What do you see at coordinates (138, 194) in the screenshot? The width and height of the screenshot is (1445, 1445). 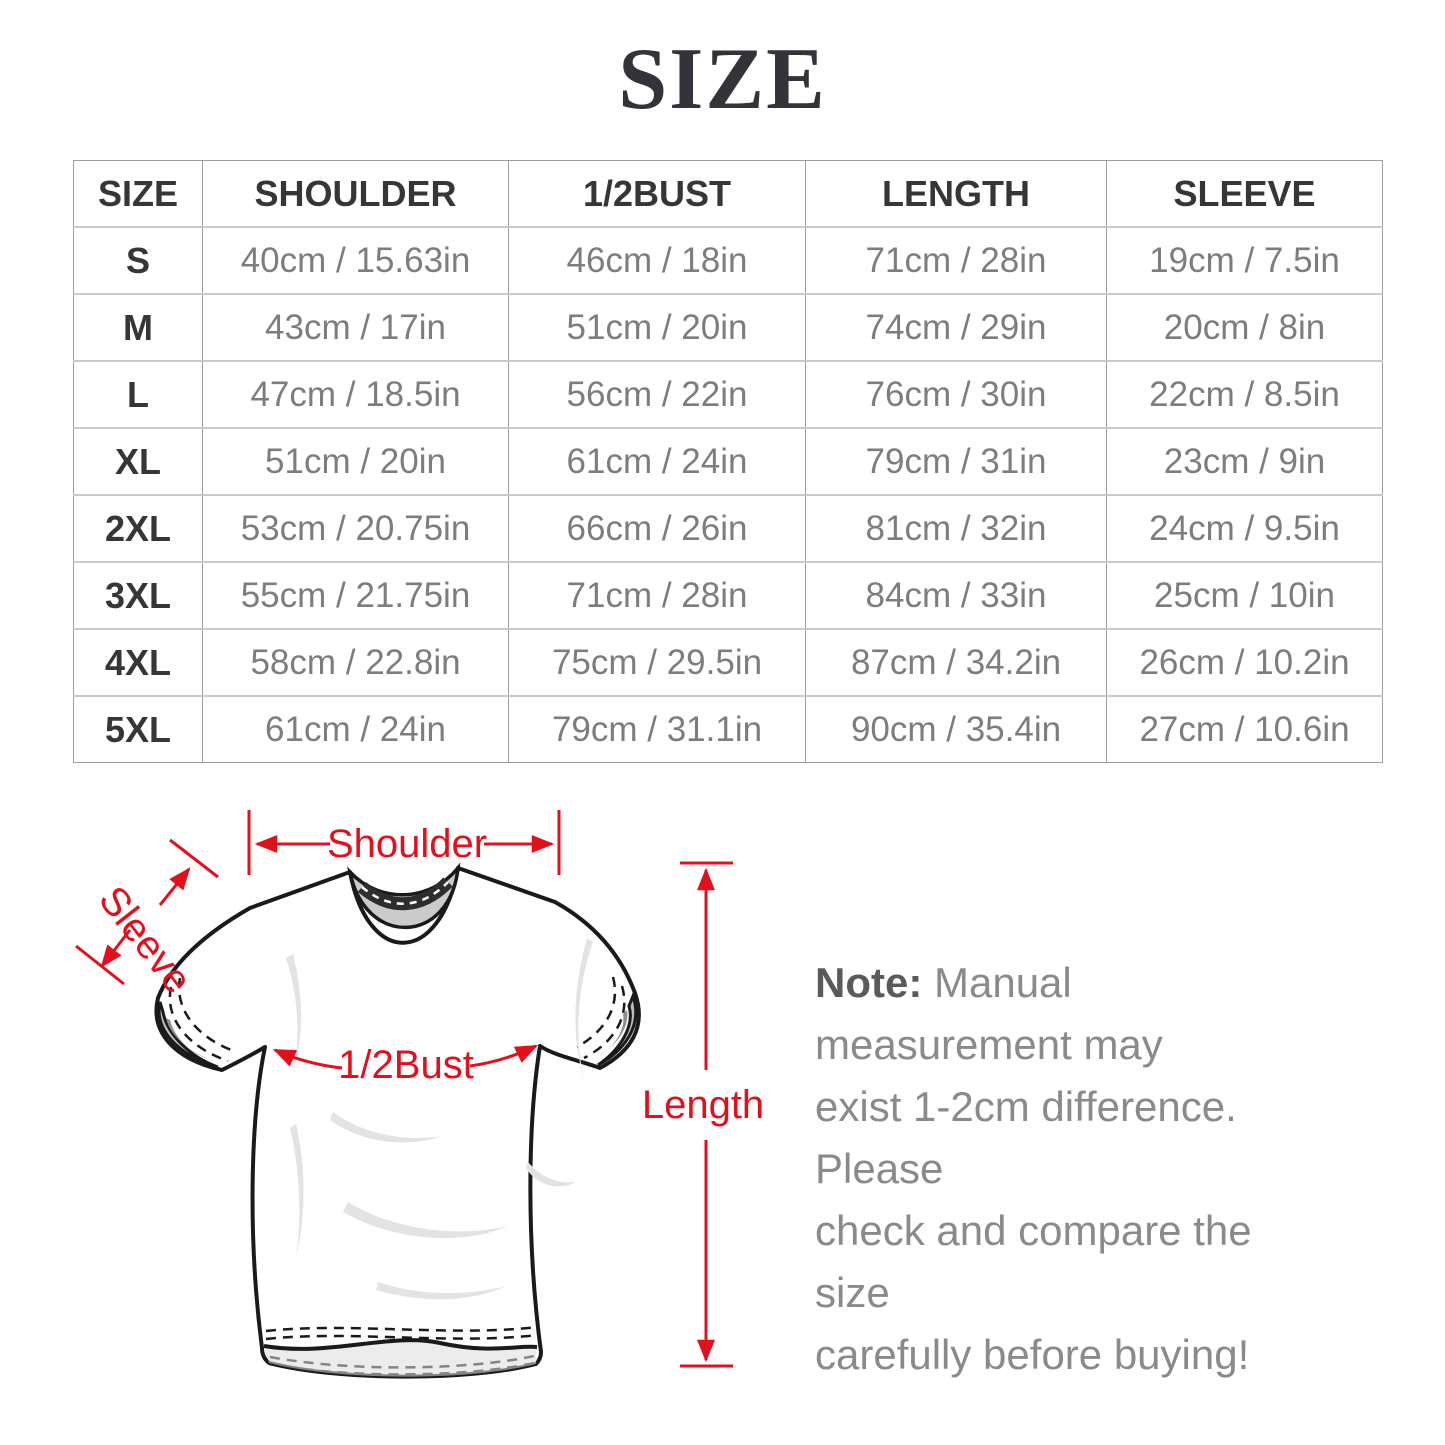 I see `header-size: SIZE` at bounding box center [138, 194].